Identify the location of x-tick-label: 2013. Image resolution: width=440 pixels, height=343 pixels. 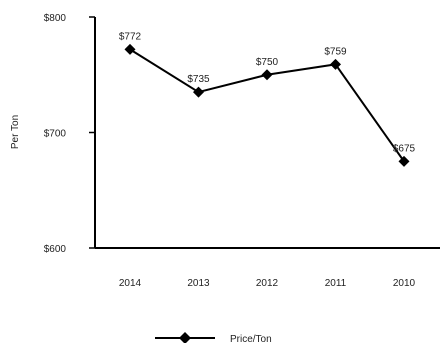
(198, 283).